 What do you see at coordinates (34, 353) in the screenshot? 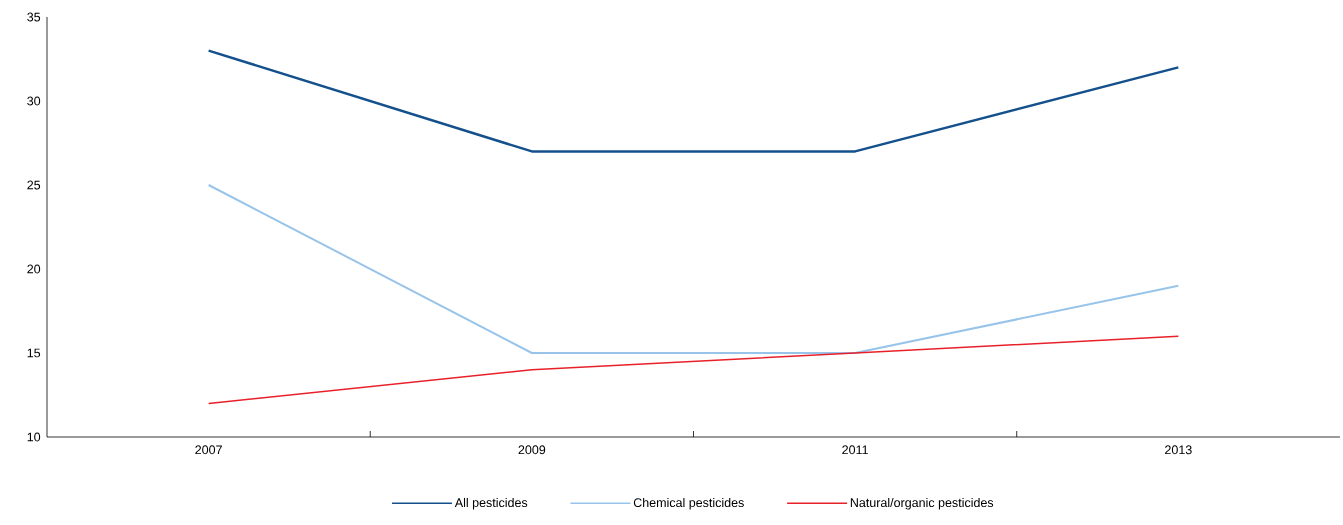
I see `y-tick-label: 15` at bounding box center [34, 353].